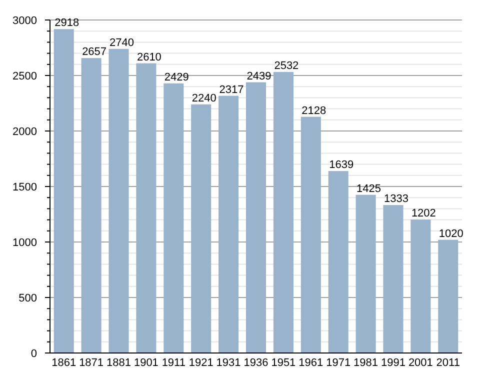  I want to click on y-tick-label: 1500, so click(24, 187).